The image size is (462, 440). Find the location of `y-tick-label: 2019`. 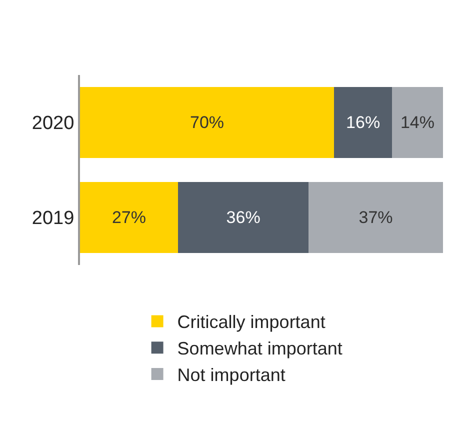

y-tick-label: 2019 is located at coordinates (53, 219).